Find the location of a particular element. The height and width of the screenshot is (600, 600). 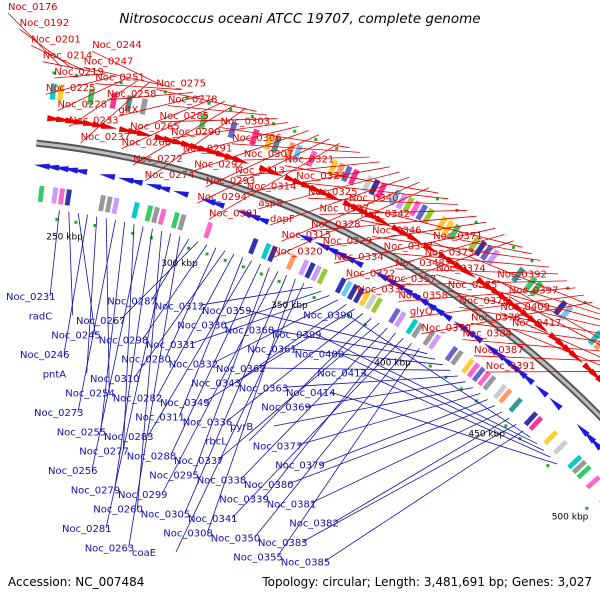

reverse-gene-label: Noc_0255 is located at coordinates (82, 432).